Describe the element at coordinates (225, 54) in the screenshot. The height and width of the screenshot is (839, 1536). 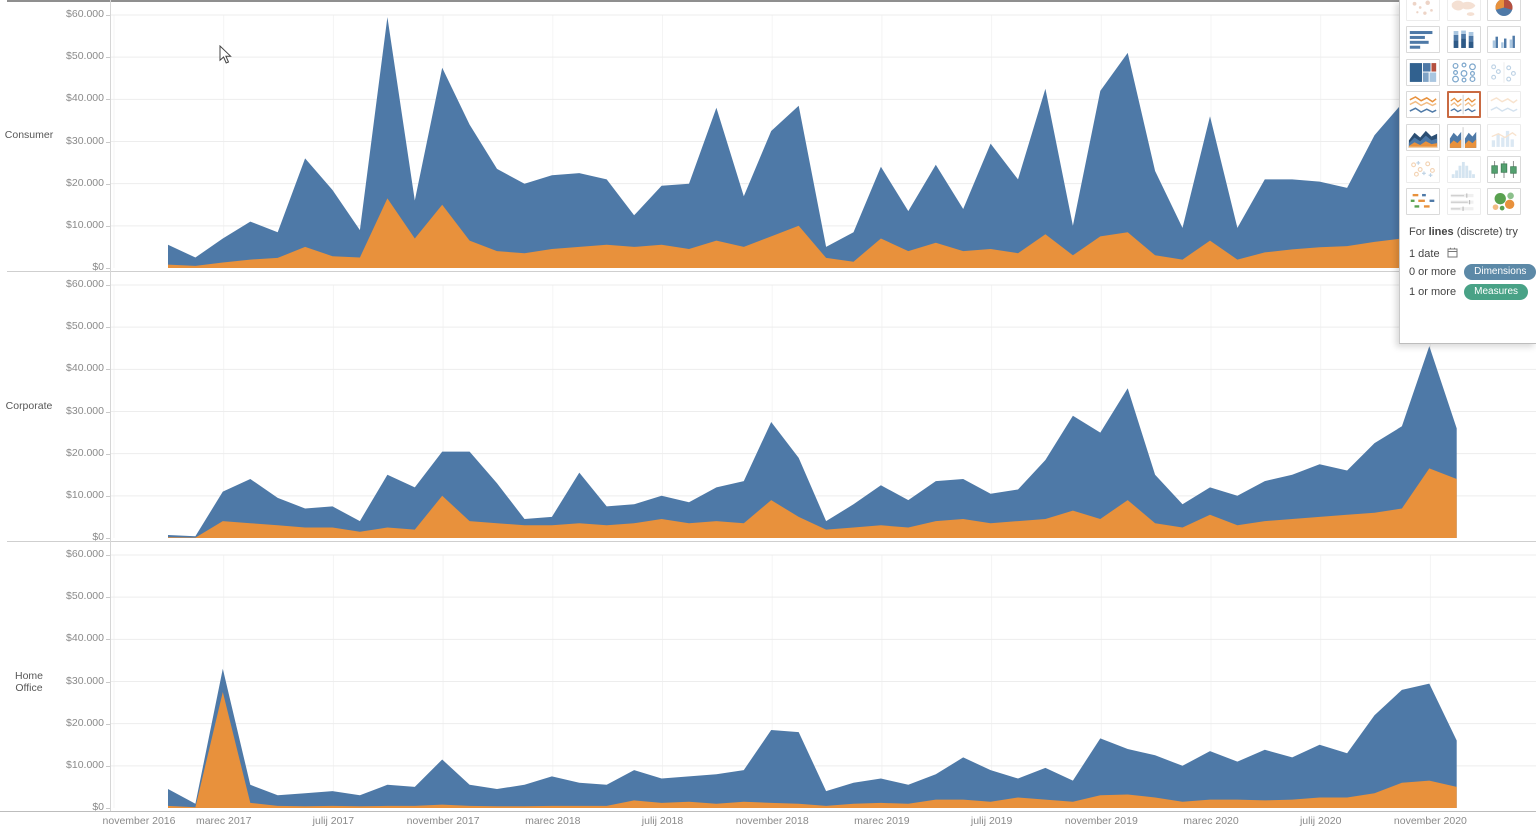
I see `mouse-cursor` at that location.